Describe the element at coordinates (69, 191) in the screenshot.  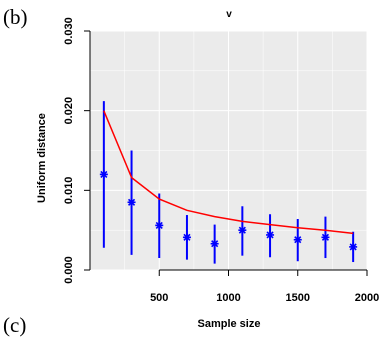
I see `y-tick-label: 0.010` at that location.